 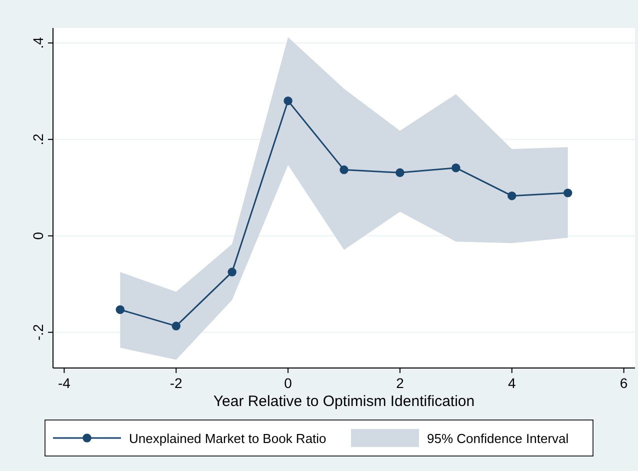 What do you see at coordinates (38, 332) in the screenshot?
I see `y-tick-label: -.2` at bounding box center [38, 332].